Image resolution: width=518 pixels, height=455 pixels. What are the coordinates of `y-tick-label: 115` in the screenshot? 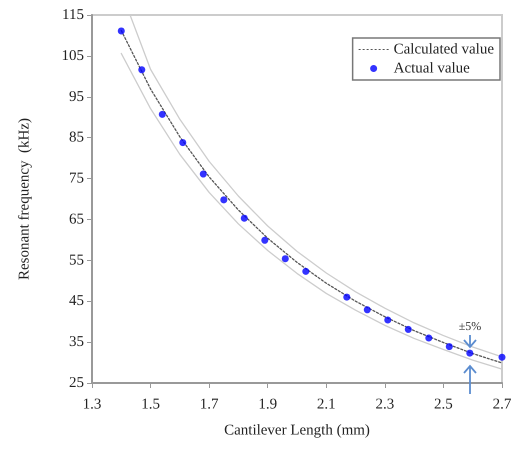 It's located at (73, 15).